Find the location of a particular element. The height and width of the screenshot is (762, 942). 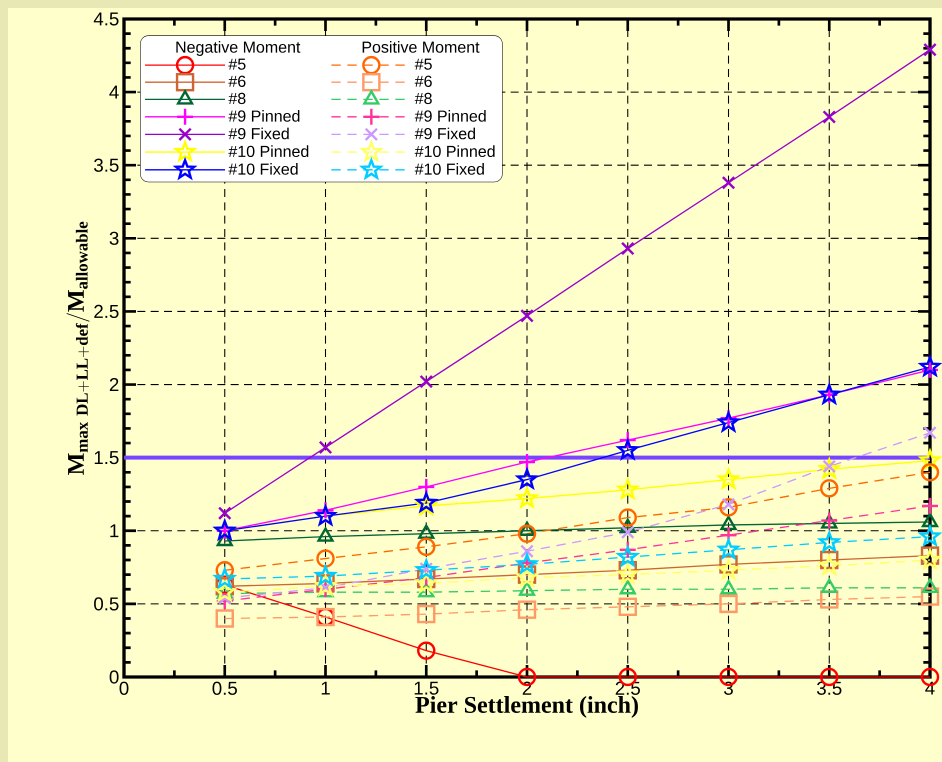

y-tick-label: 3.5 is located at coordinates (106, 165).